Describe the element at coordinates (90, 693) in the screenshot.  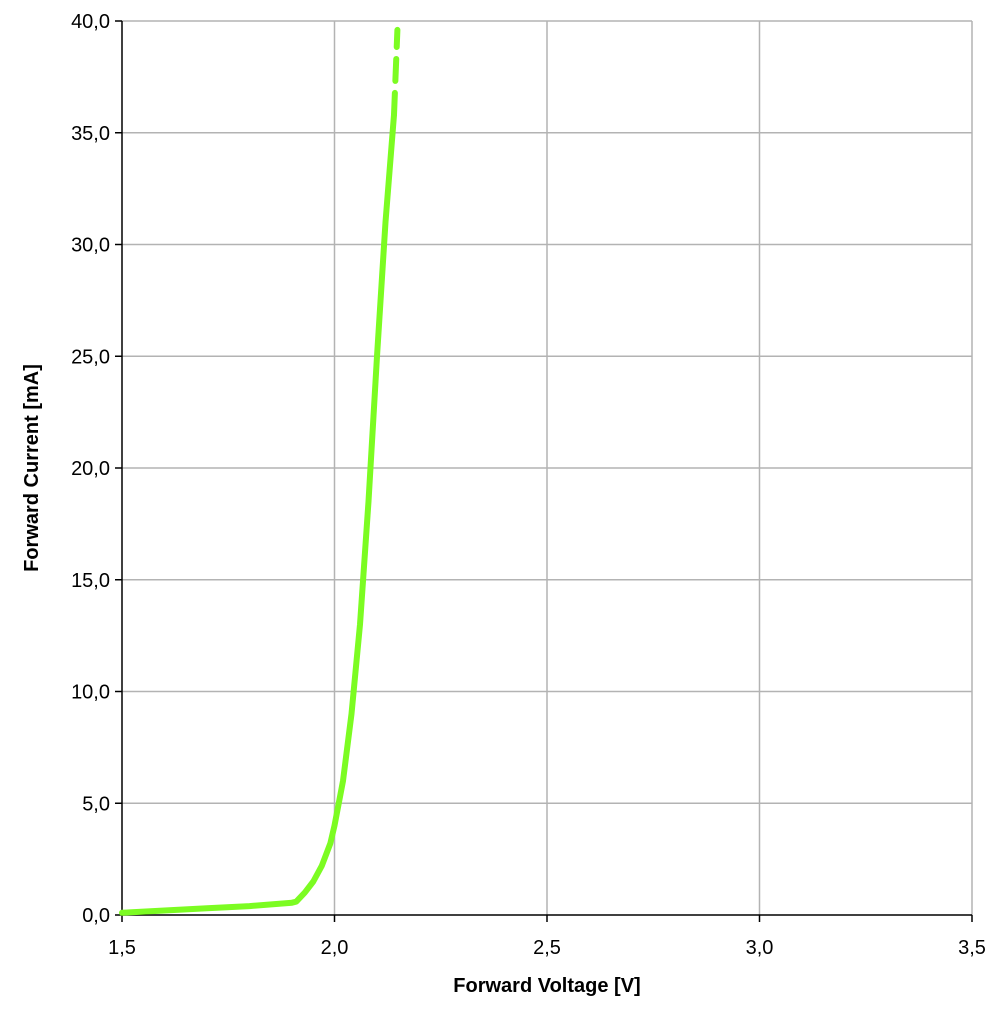
I see `y-tick-label: 10,0` at that location.